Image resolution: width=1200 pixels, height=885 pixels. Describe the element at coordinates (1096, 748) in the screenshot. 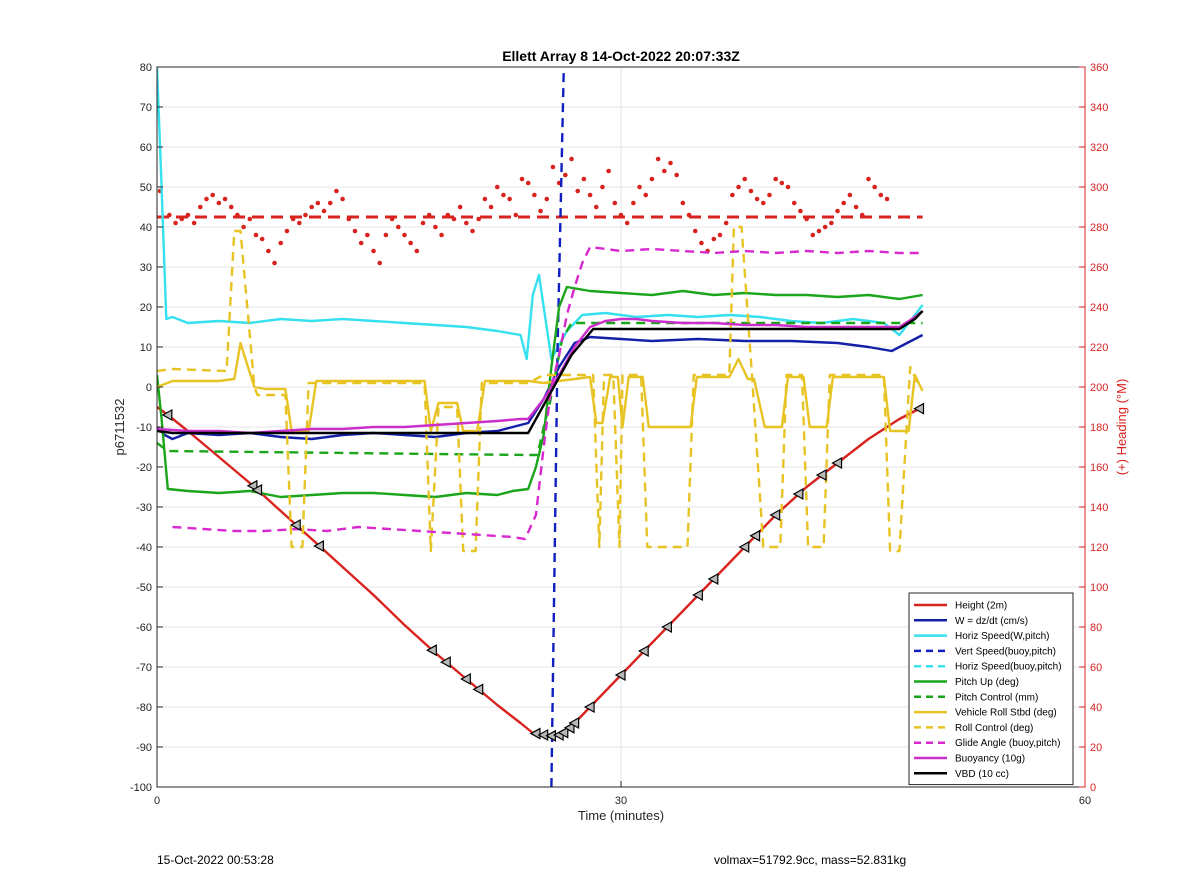

I see `y2-tick-label: 20` at that location.